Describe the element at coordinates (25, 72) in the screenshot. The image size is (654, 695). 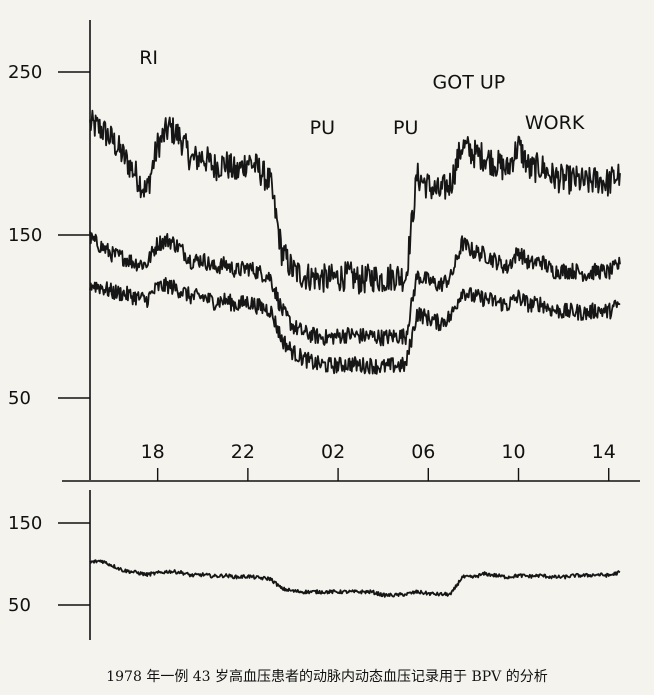
I see `upper-y-tick-label: 250` at that location.